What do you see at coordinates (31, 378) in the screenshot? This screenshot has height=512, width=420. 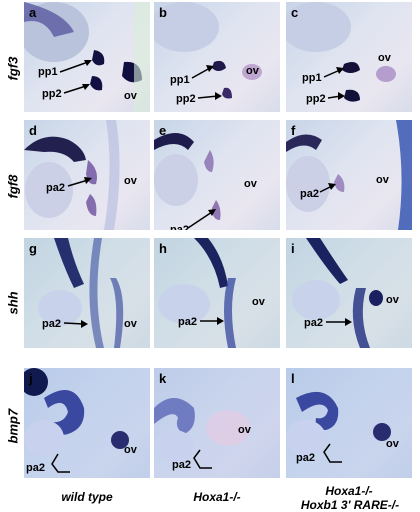 I see `panel-letter-j: j` at bounding box center [31, 378].